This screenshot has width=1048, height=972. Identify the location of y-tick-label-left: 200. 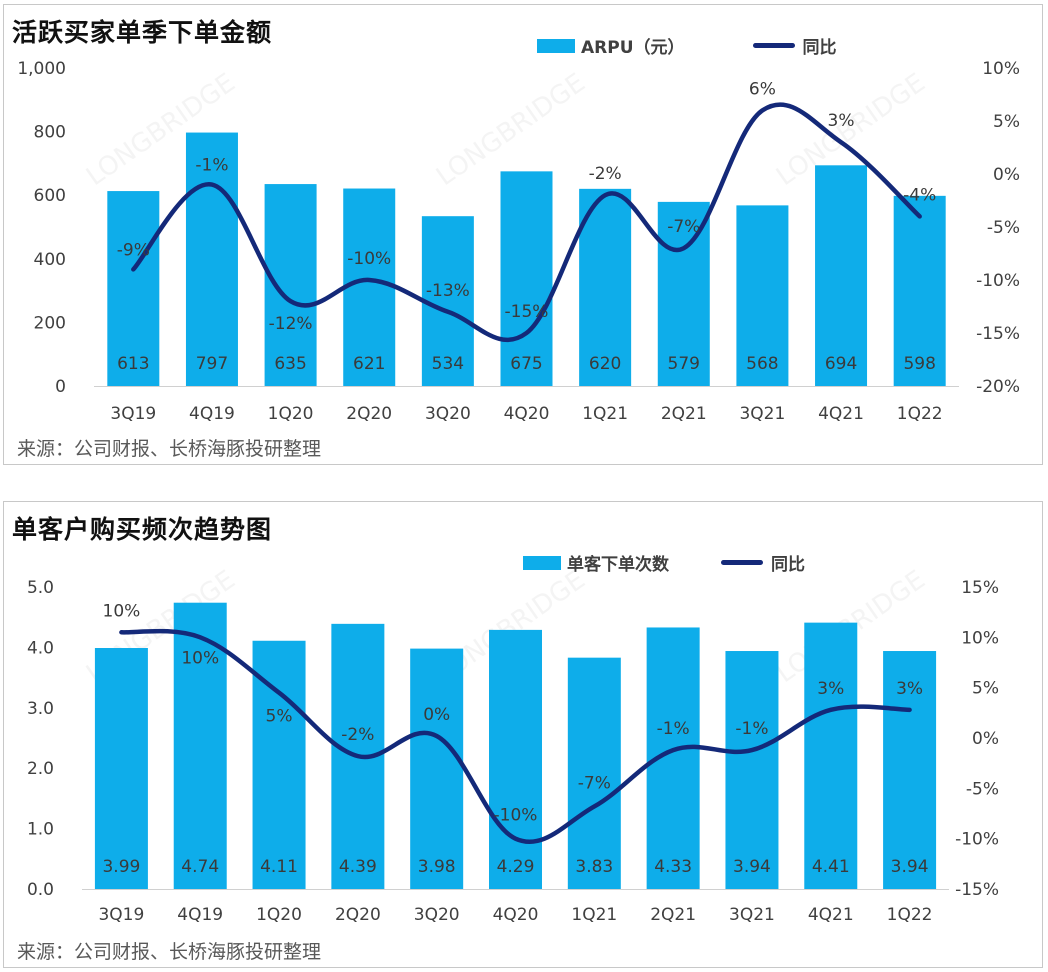
(50, 323).